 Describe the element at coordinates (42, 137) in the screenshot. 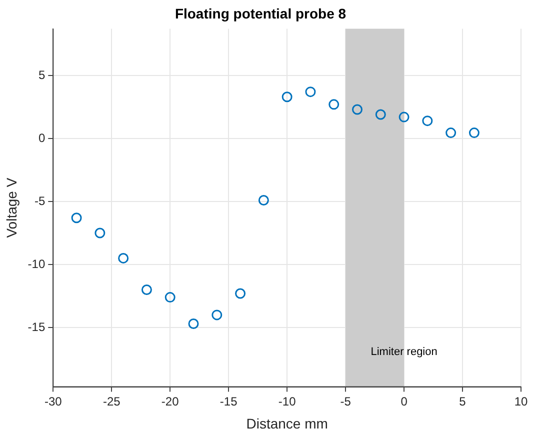

I see `y-tick-label: 0` at that location.